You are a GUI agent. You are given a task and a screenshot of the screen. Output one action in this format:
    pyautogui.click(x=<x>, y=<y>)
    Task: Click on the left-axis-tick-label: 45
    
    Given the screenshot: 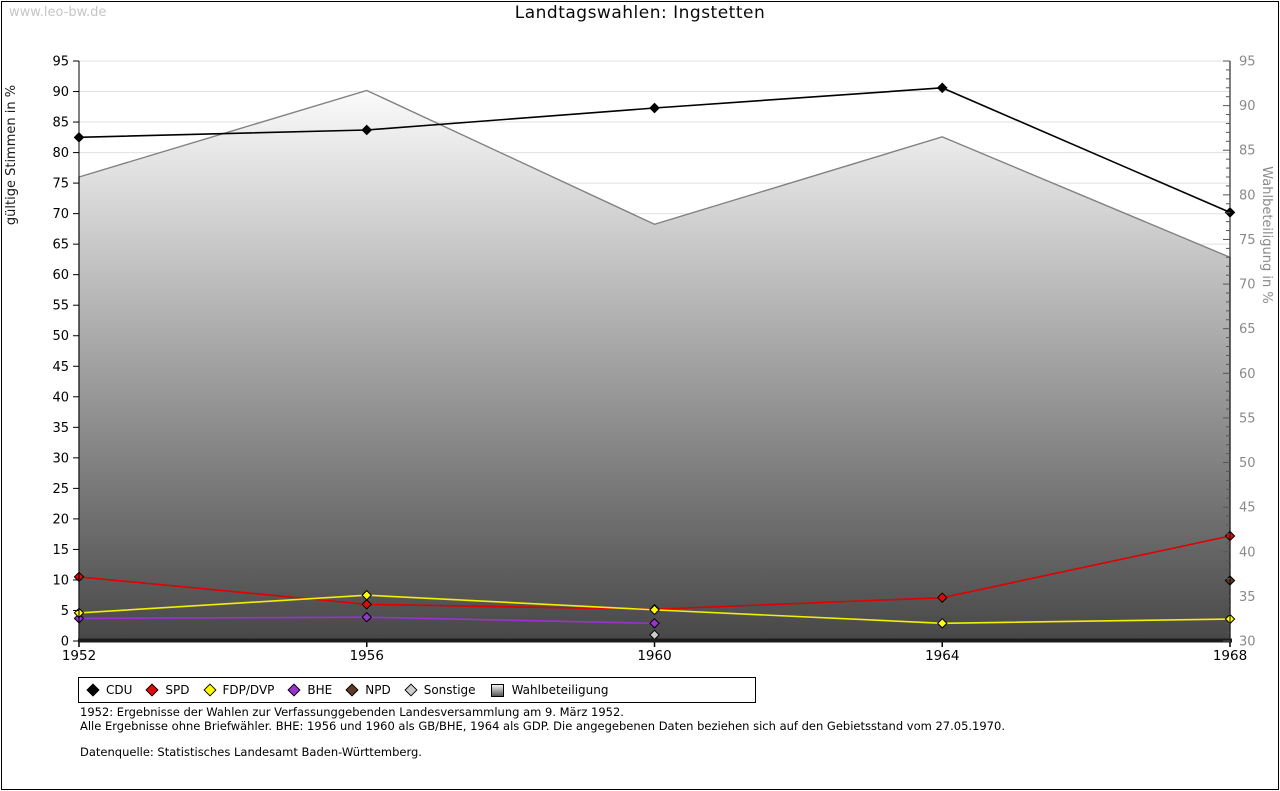 What is the action you would take?
    pyautogui.click(x=60, y=367)
    